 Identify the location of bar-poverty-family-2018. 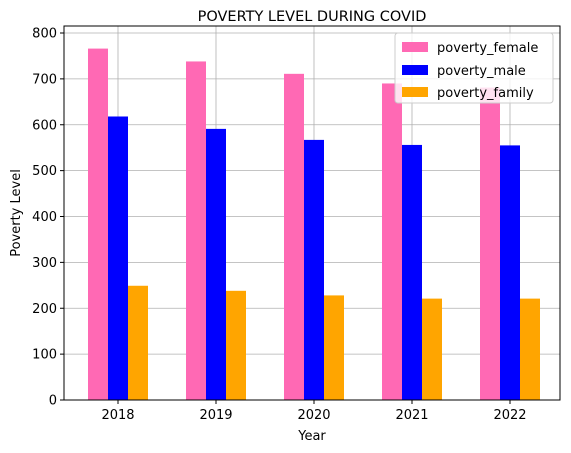
(138, 343).